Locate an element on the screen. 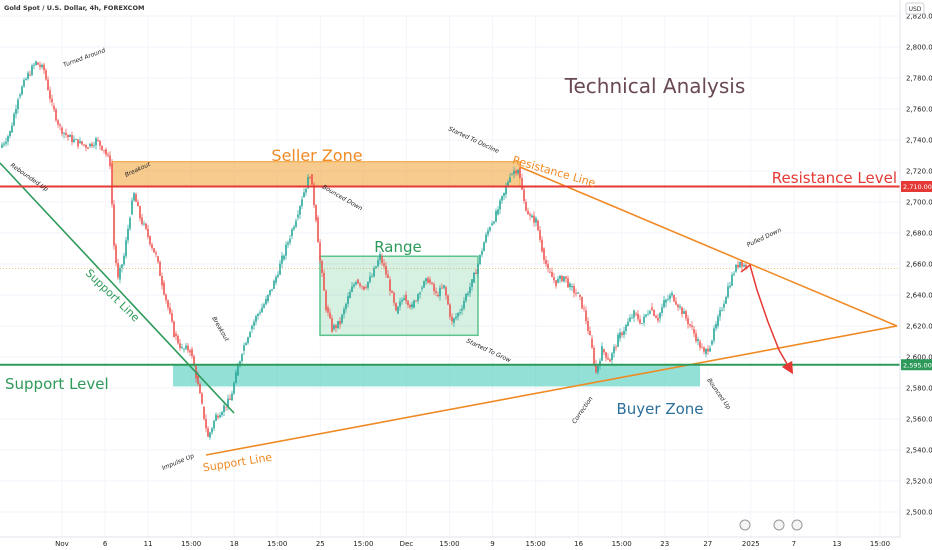  y-tick-label: 2,660.00 is located at coordinates (919, 265).